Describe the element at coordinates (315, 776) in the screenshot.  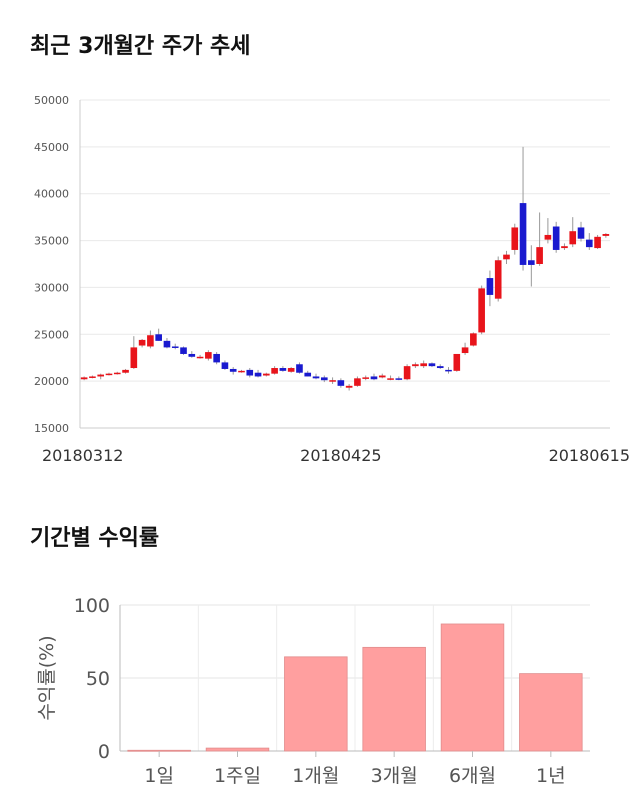
I see `x-tick-label: 1개월` at that location.